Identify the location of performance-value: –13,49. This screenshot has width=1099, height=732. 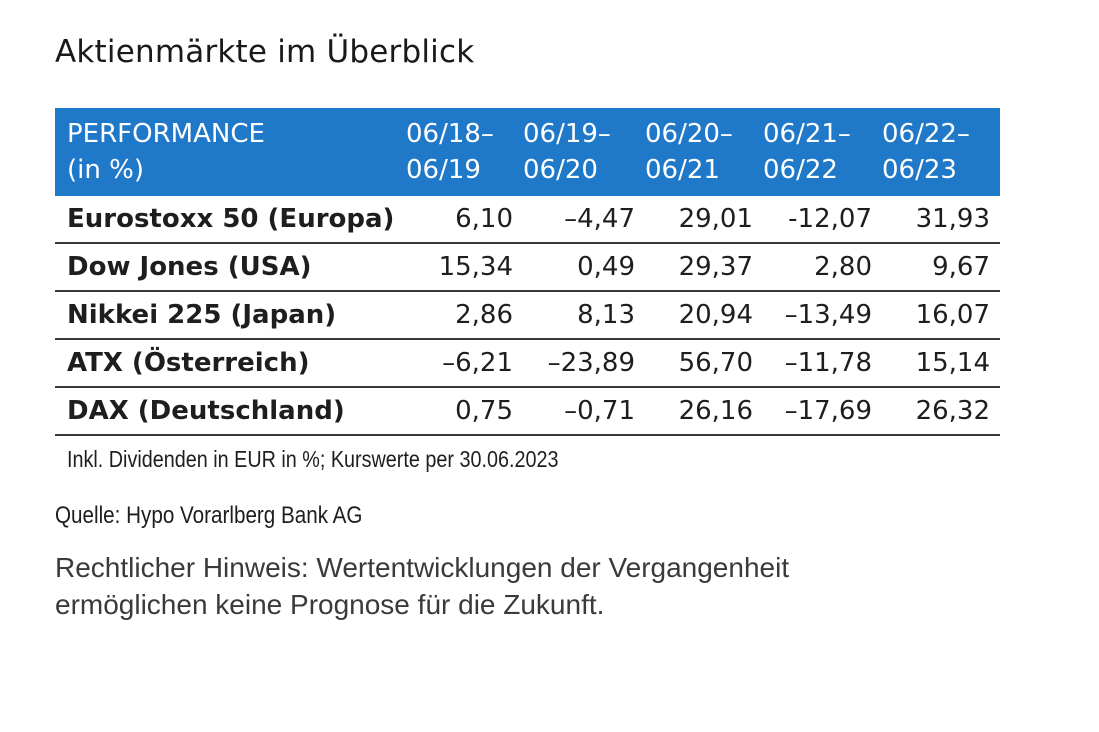
(822, 315).